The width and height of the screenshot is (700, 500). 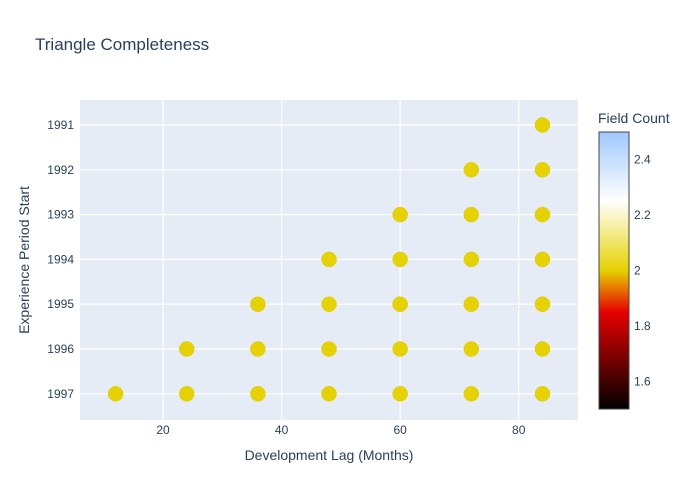 I want to click on x-axis-ticks: 20 40 60 80, so click(x=340, y=430).